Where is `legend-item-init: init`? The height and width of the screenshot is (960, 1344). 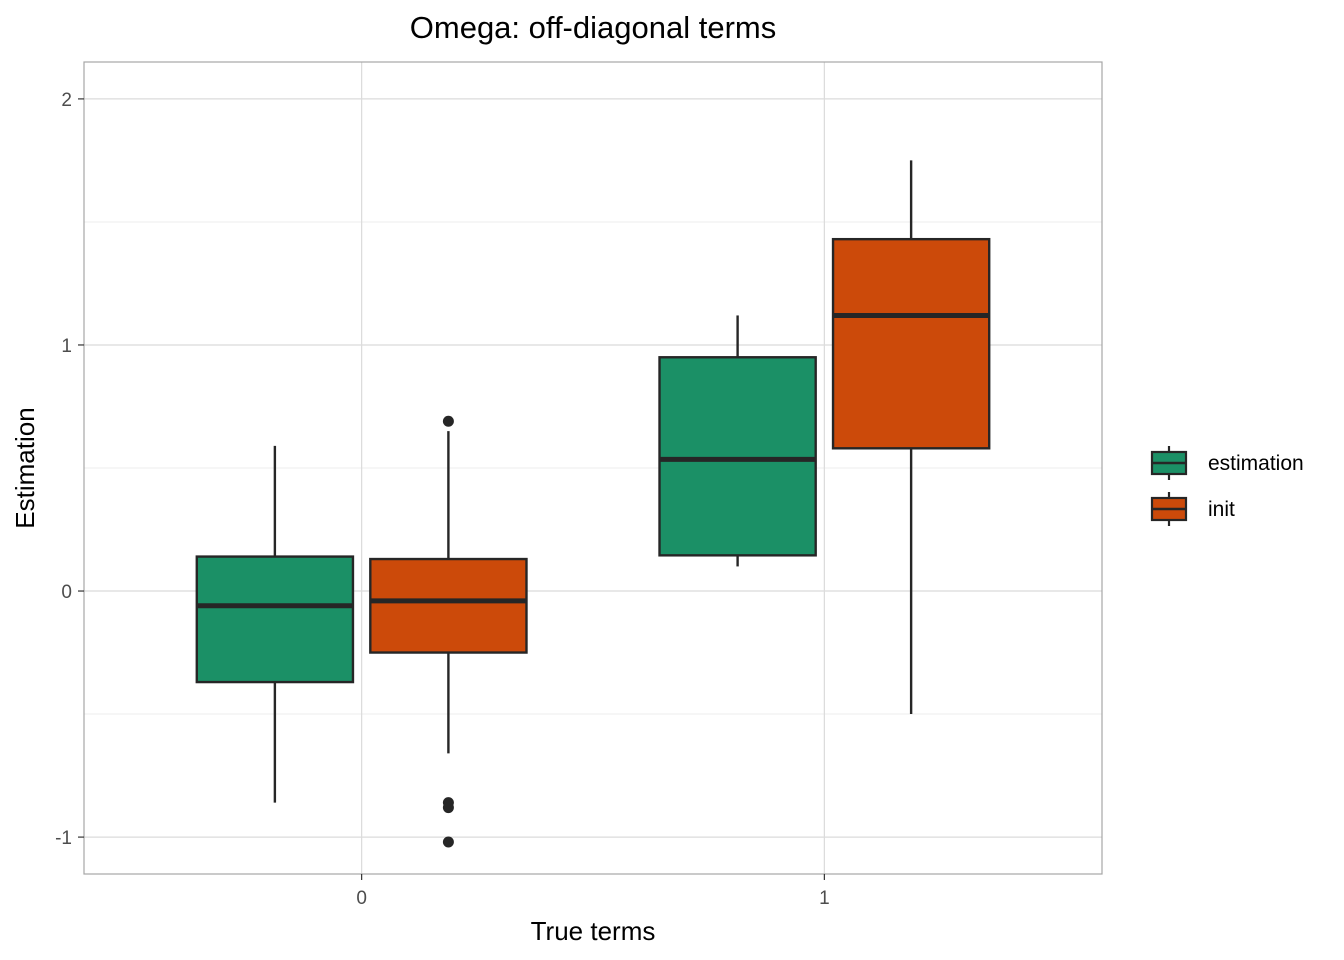
legend-item-init: init is located at coordinates (1192, 509).